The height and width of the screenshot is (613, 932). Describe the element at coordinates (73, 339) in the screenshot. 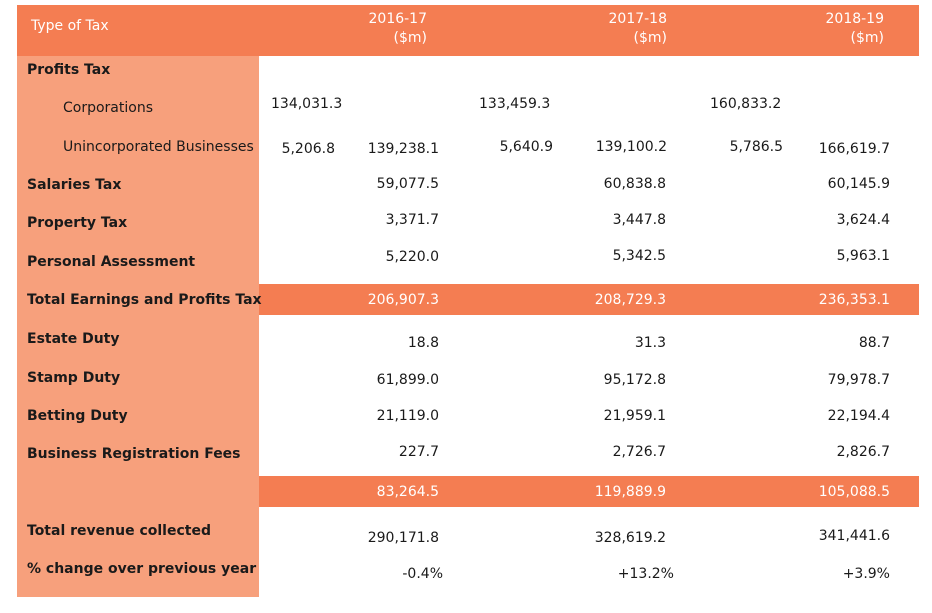

I see `row-label-estate-duty: Estate Duty` at that location.